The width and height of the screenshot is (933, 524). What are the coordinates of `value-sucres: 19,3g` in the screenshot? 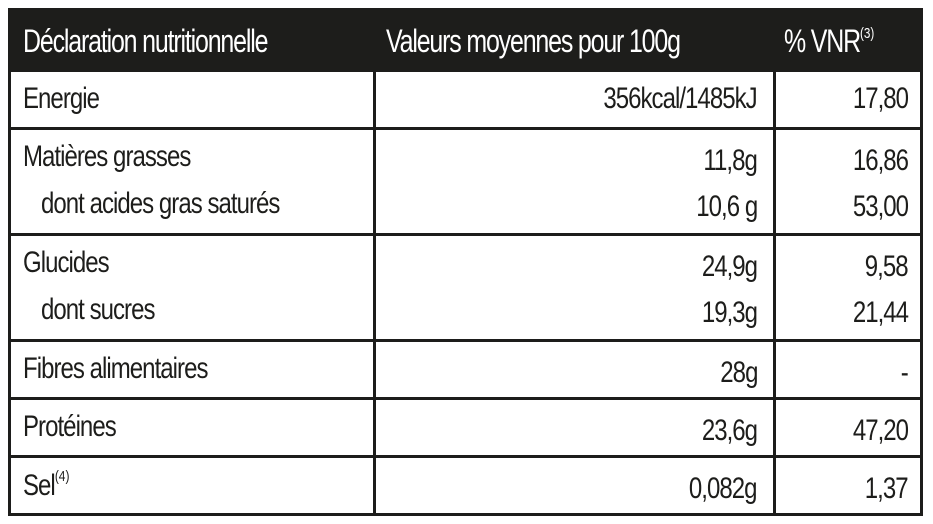 It's located at (729, 312).